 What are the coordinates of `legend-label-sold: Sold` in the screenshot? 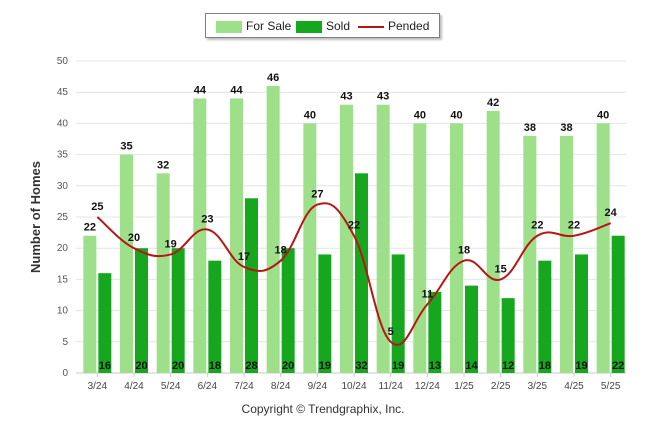 It's located at (338, 26).